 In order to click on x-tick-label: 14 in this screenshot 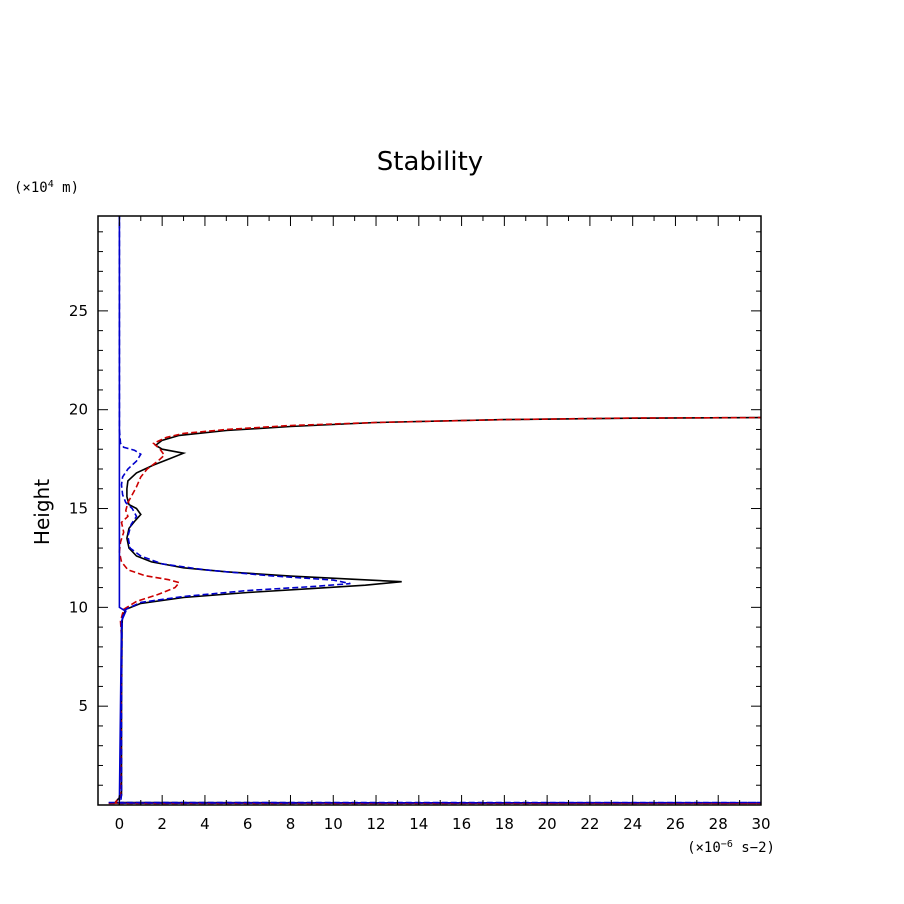, I will do `click(418, 824)`.